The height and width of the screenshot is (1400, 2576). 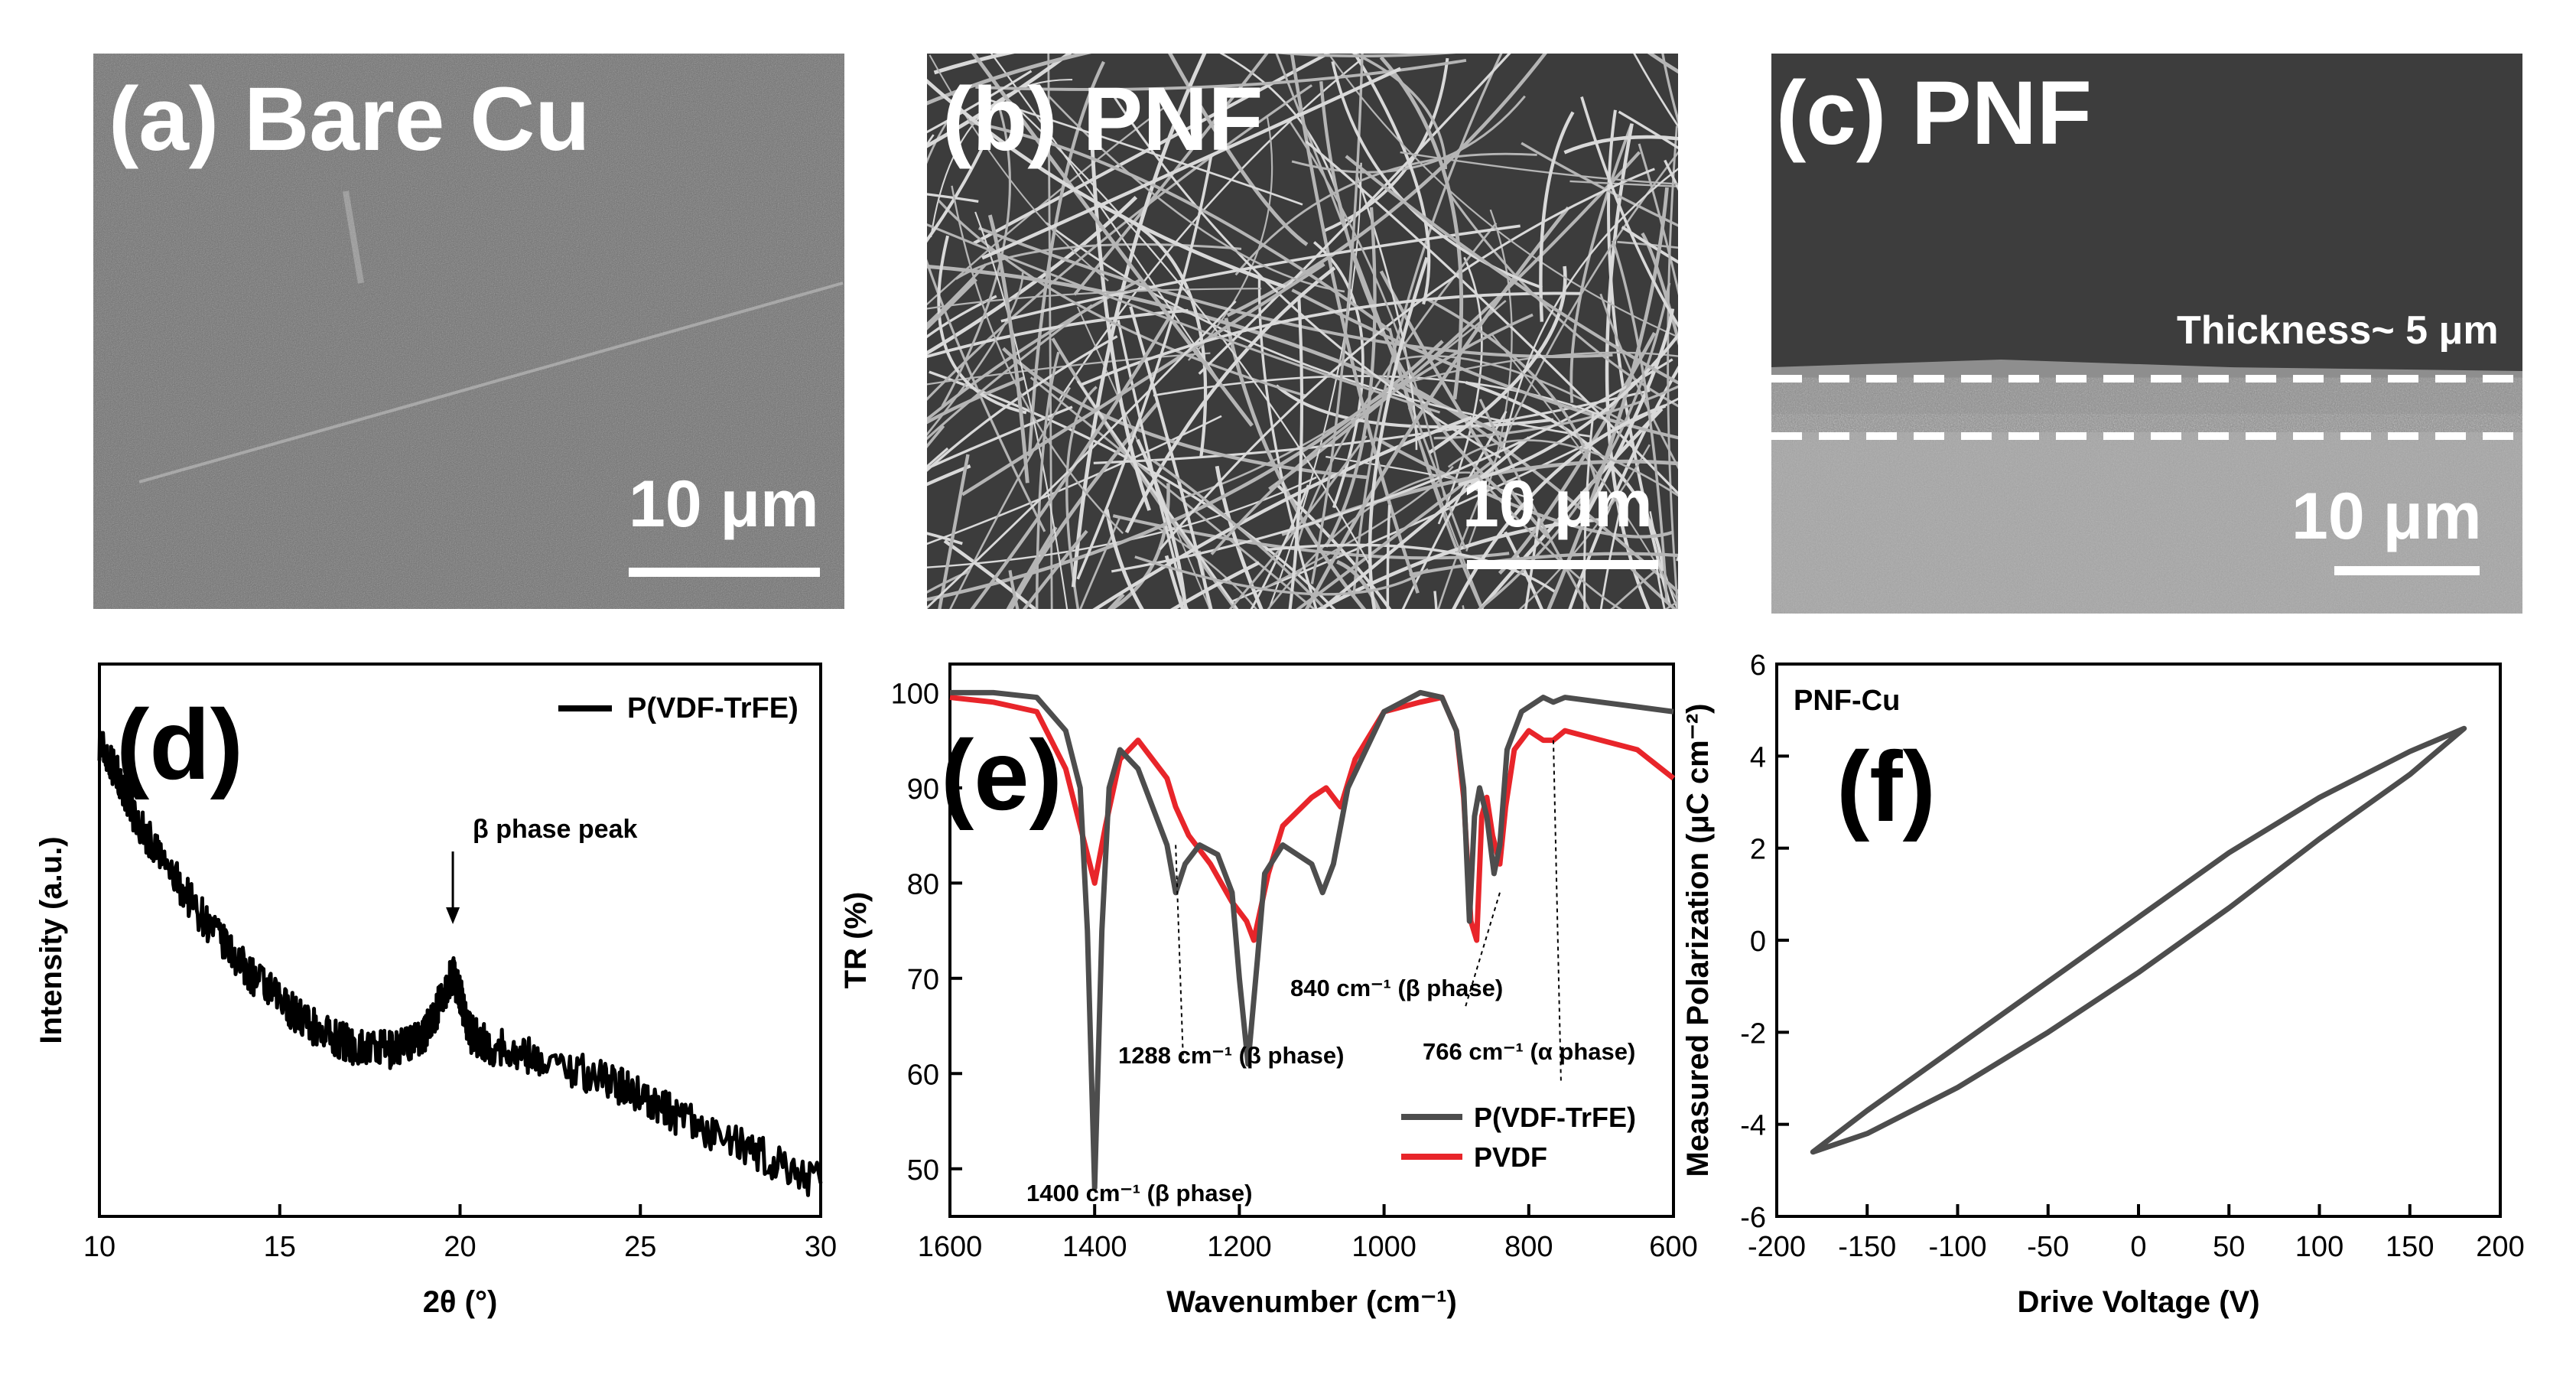 What do you see at coordinates (2146, 334) in the screenshot?
I see `sem-image-pnf-cross-section: (c) PNF Thickness~ 5 μm 10 μm` at bounding box center [2146, 334].